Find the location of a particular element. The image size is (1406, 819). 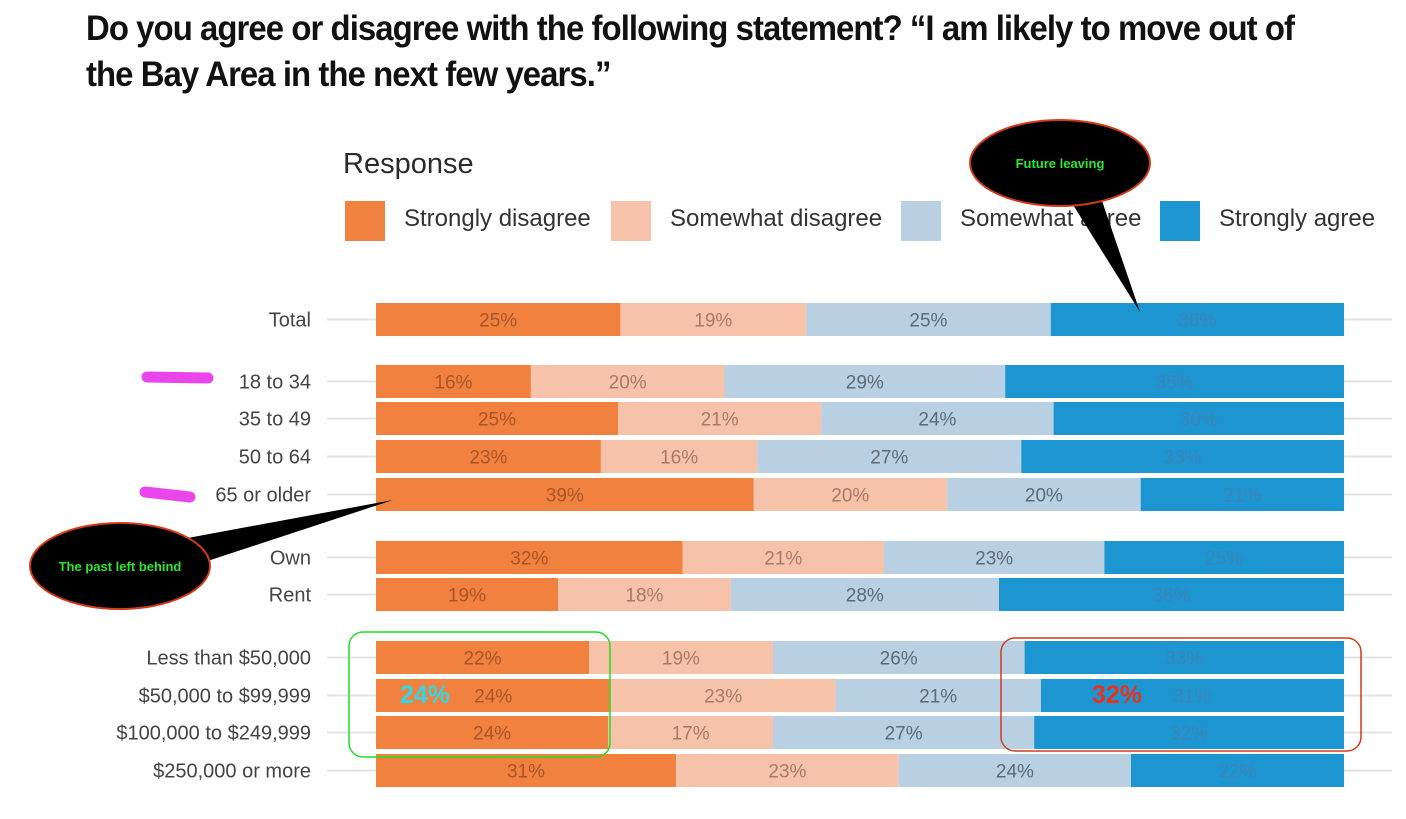

legend-label-somewhat-agree: Somewhat agree is located at coordinates (1051, 218).